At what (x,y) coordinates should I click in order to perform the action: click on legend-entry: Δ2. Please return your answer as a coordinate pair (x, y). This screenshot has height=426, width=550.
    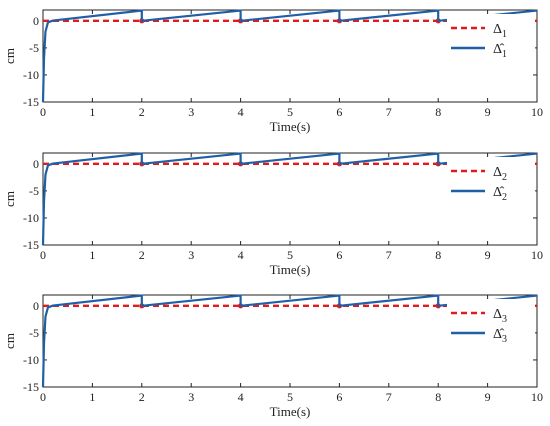
    Looking at the image, I should click on (500, 174).